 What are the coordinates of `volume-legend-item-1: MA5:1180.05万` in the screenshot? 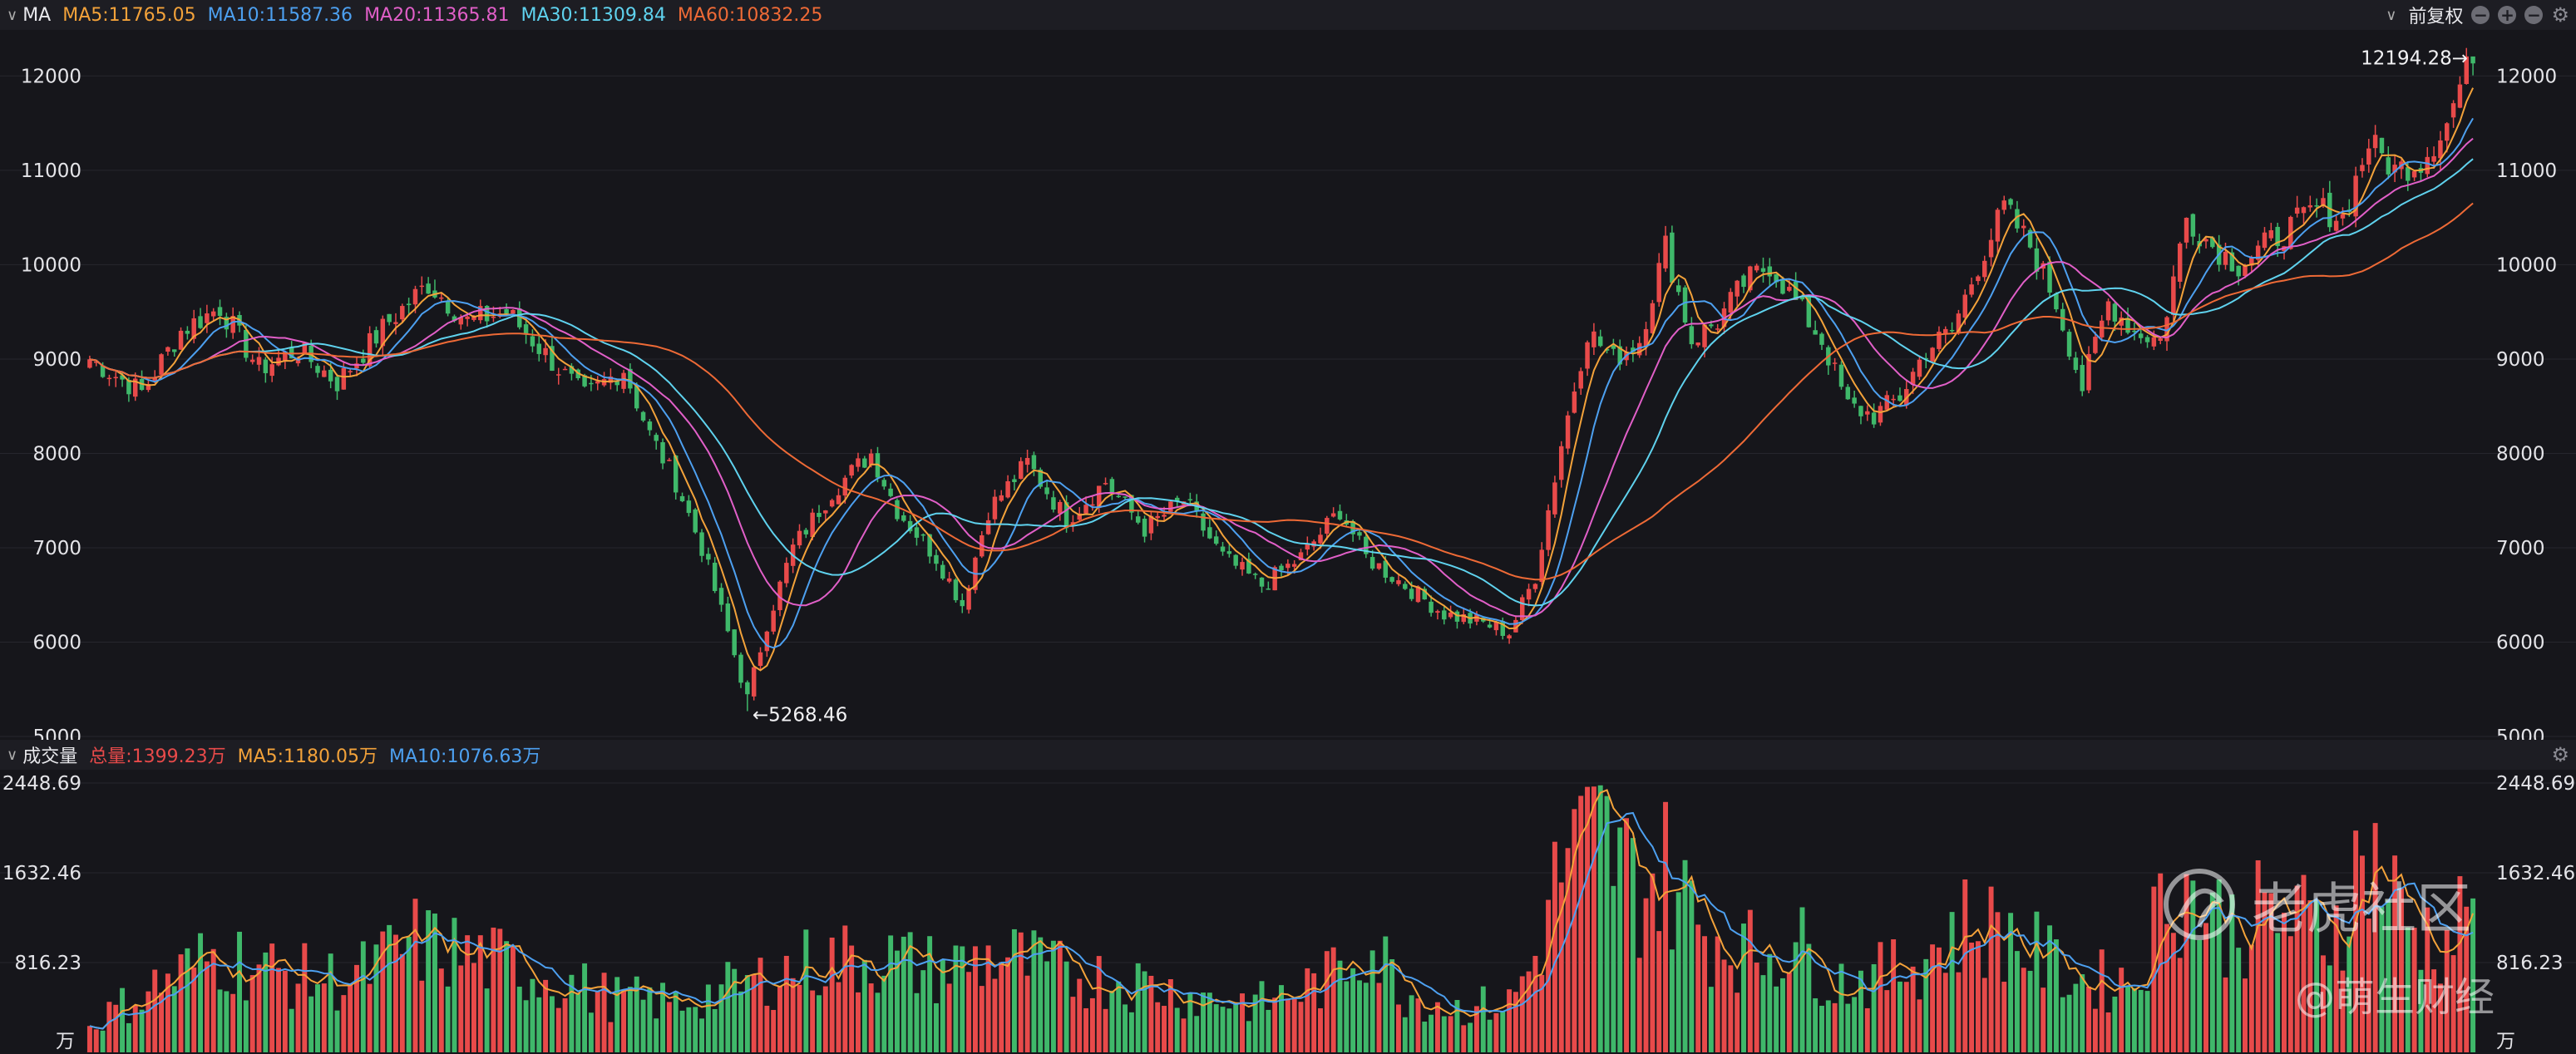 It's located at (307, 757).